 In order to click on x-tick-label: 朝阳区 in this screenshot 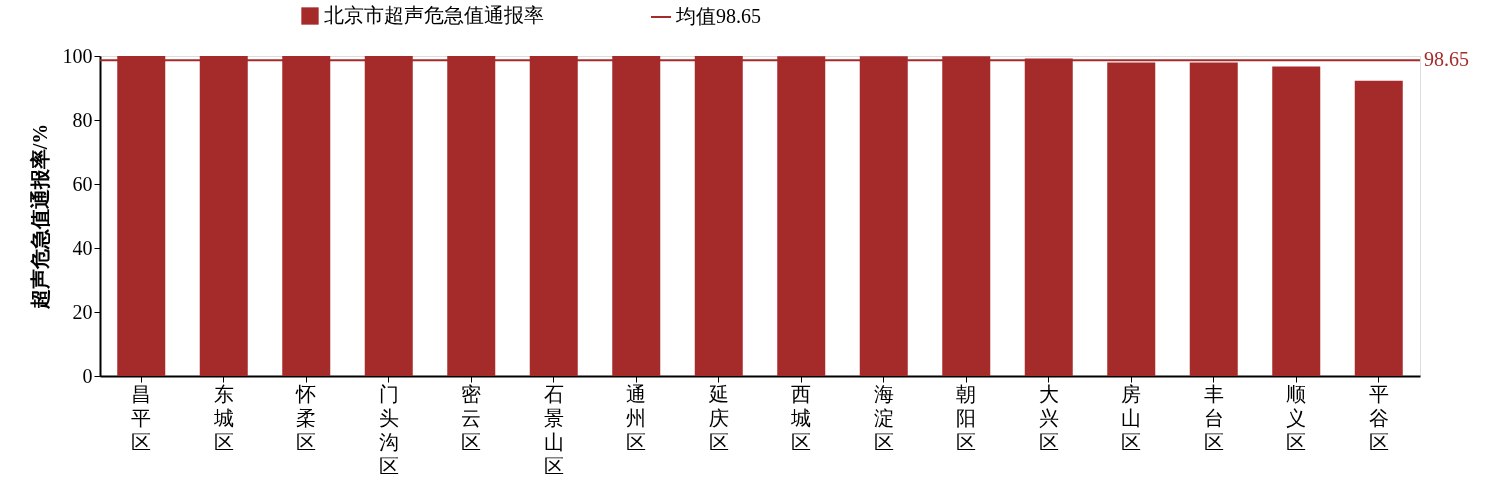, I will do `click(966, 417)`.